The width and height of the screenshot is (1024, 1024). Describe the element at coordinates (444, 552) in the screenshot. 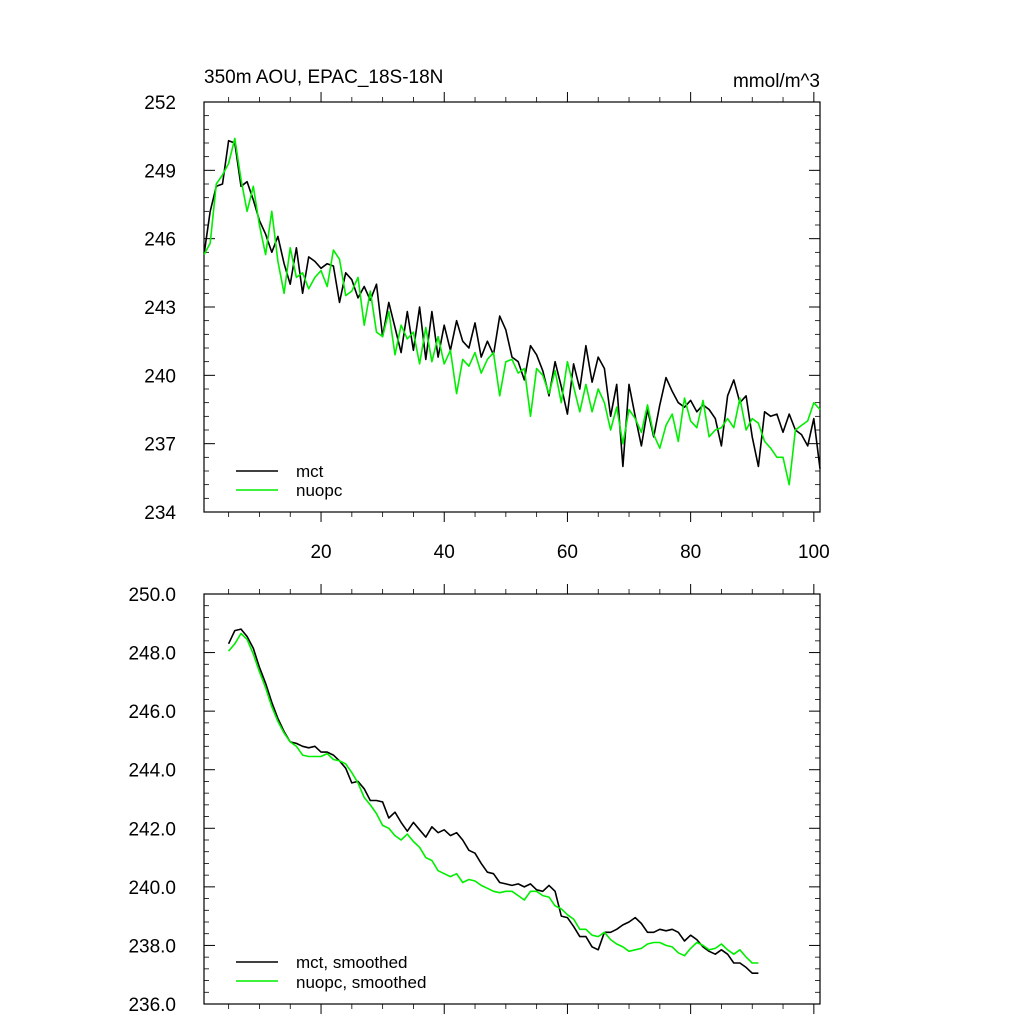

I see `x-tick-label: 40` at that location.